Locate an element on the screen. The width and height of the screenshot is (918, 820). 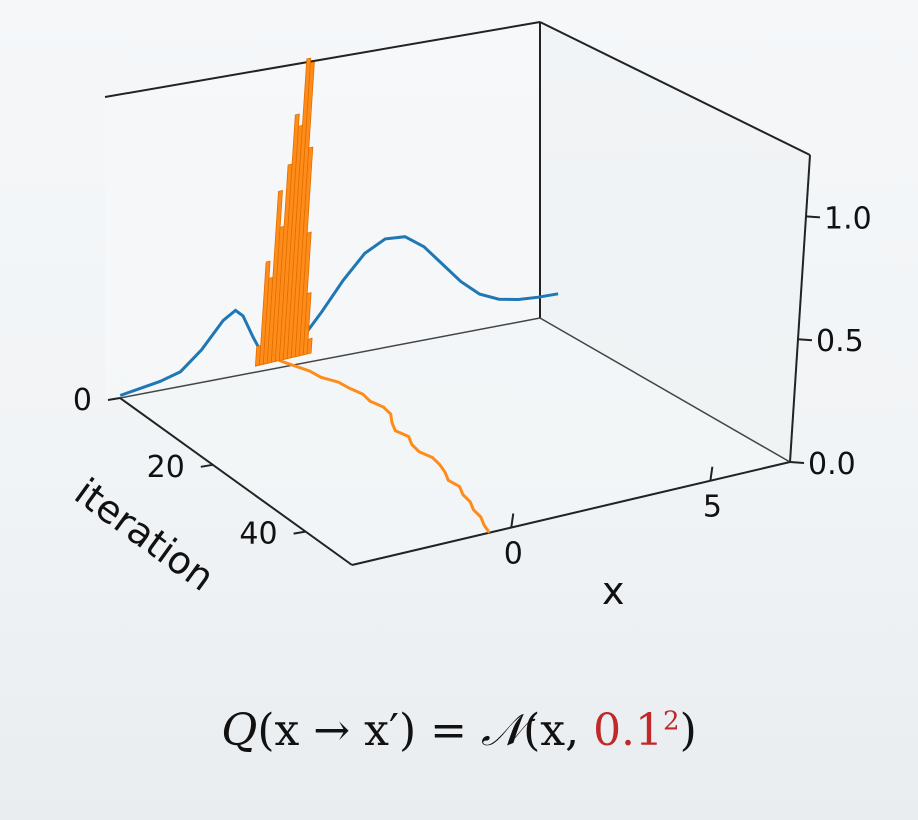
proposal-formula: Q(x → x′) = 𝒩(x, 0.12) is located at coordinates (459, 730).